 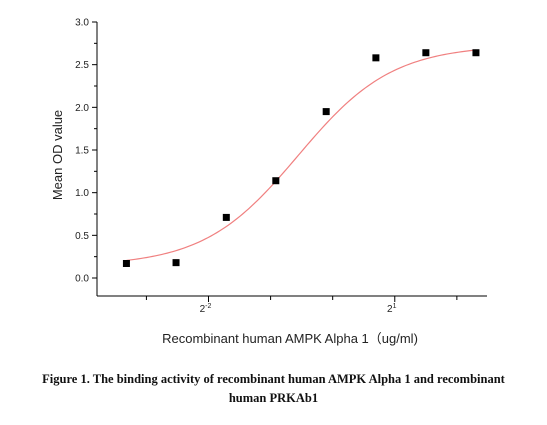 What do you see at coordinates (82, 193) in the screenshot?
I see `y-tick-label: 1.0` at bounding box center [82, 193].